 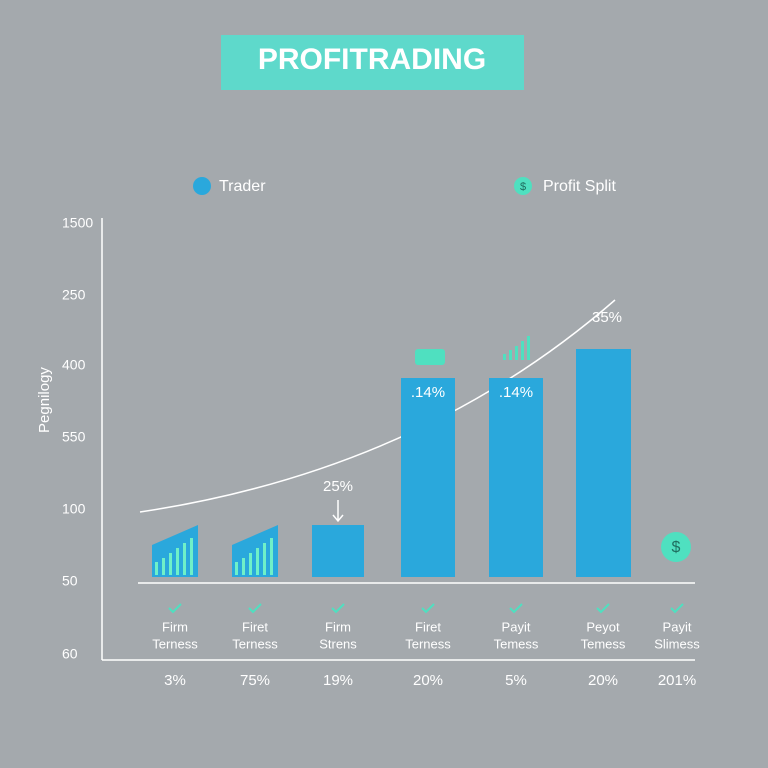 I want to click on y-label: 1500, so click(x=77, y=223).